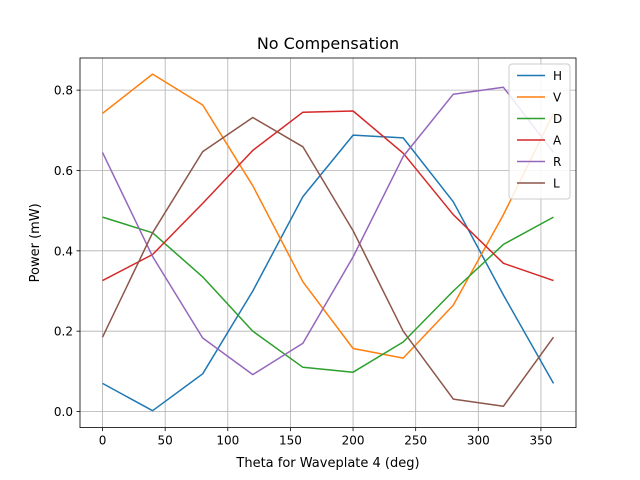 The height and width of the screenshot is (480, 640). Describe the element at coordinates (557, 98) in the screenshot. I see `legend-label-v: V` at that location.